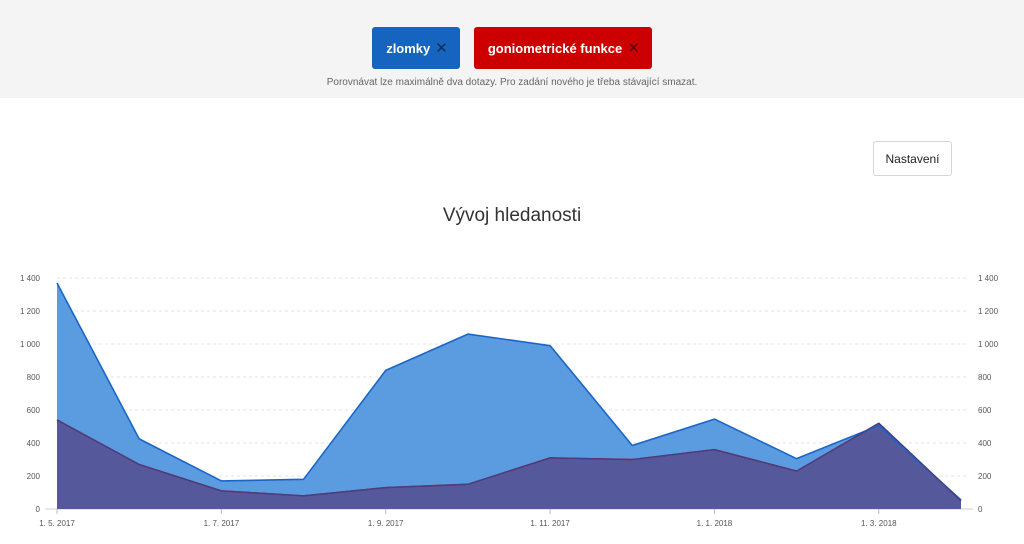 The image size is (1024, 544). Describe the element at coordinates (34, 377) in the screenshot. I see `y-tick-label-left: 800` at that location.